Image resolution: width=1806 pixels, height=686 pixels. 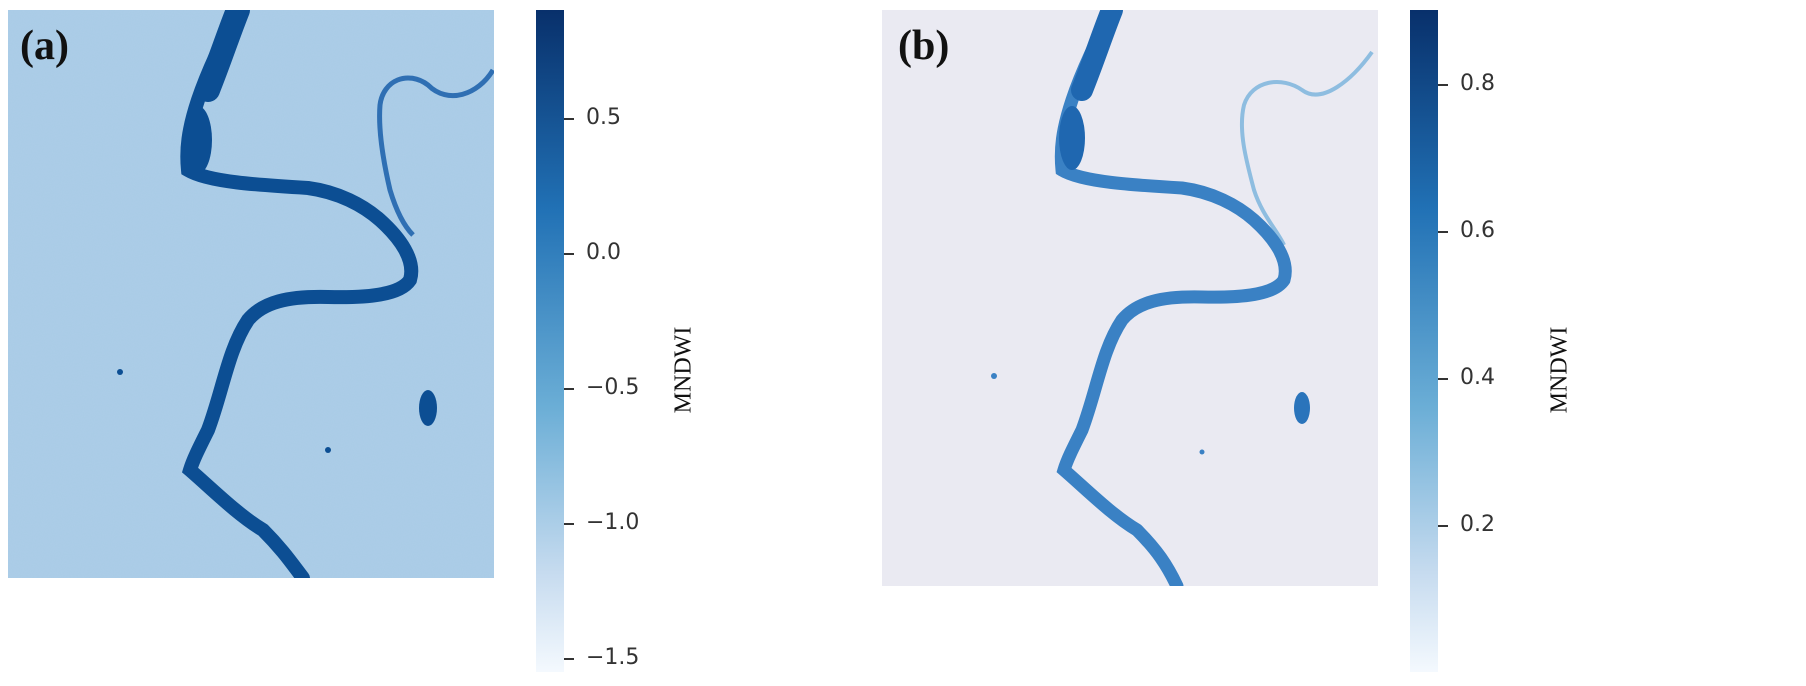 I want to click on tributary-b, so click(x=1306, y=148).